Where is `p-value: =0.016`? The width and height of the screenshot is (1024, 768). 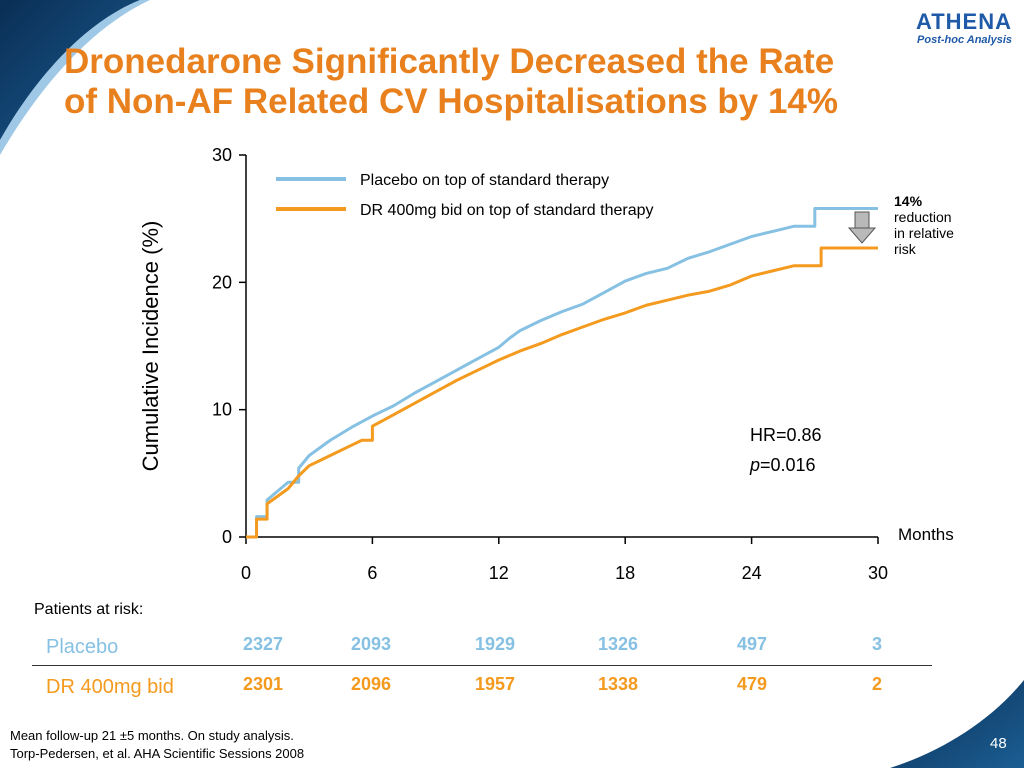 p-value: =0.016 is located at coordinates (788, 465).